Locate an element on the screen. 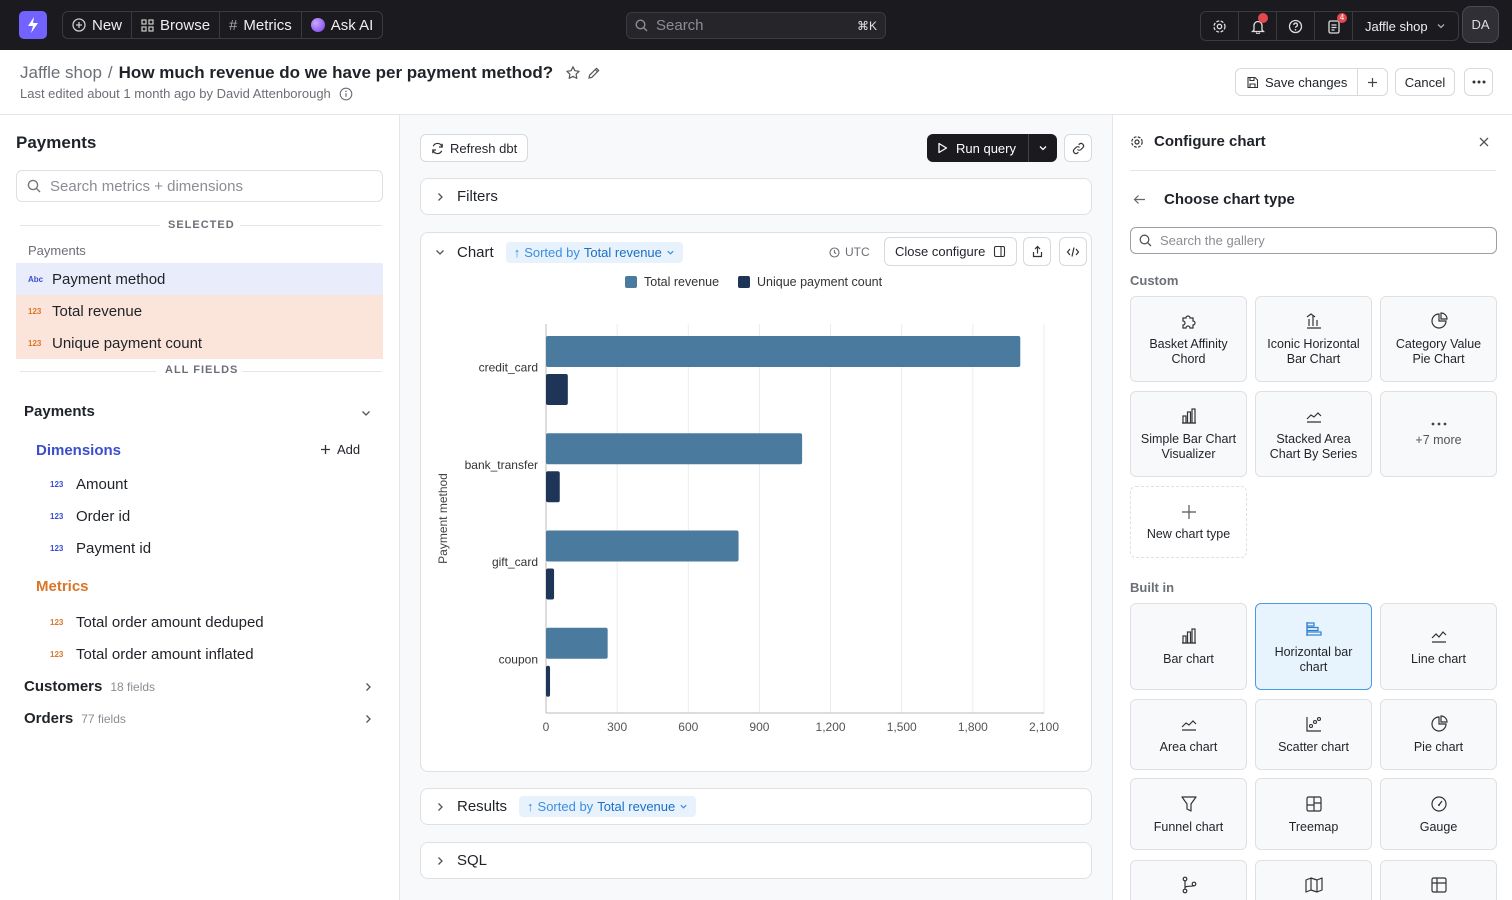 The height and width of the screenshot is (900, 1512). browse-button: Browse is located at coordinates (176, 25).